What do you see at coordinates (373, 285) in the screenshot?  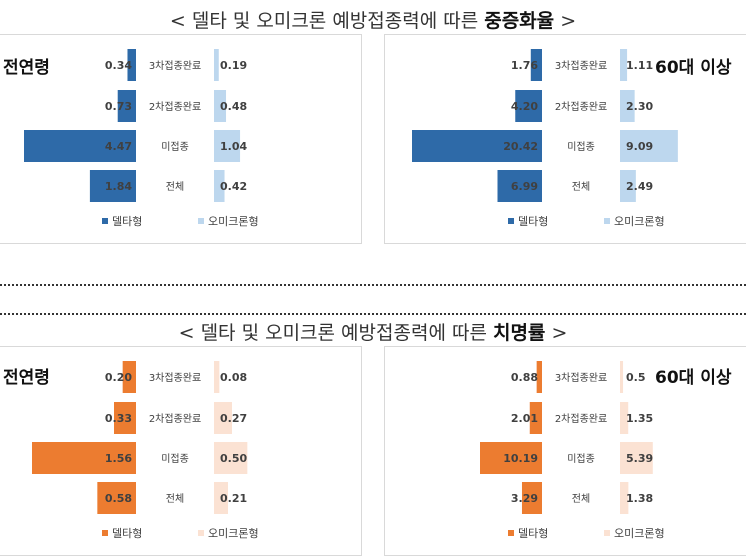 I see `dotted-divider` at bounding box center [373, 285].